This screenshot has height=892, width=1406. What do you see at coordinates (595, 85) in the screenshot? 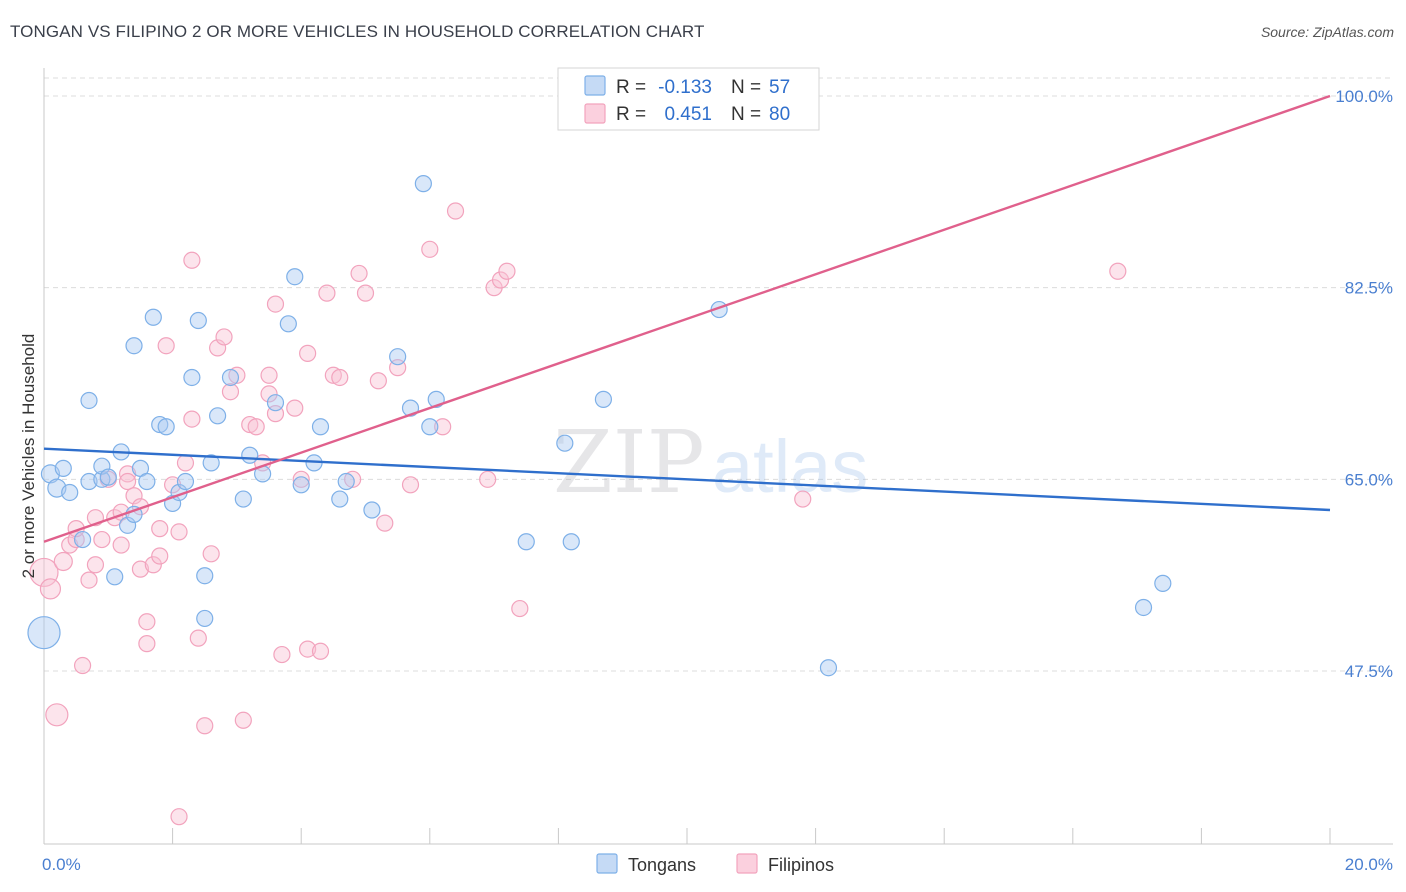
I see `legend-swatch-tongans` at bounding box center [595, 85].